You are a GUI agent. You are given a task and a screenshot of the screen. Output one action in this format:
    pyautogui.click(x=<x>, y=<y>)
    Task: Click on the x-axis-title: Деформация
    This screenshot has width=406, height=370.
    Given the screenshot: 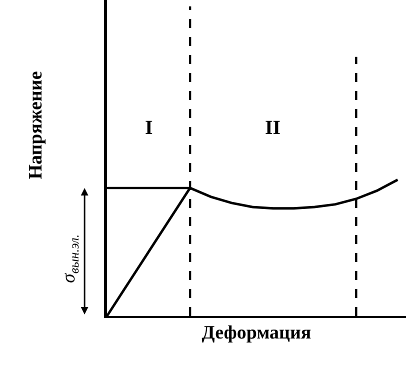 What is the action you would take?
    pyautogui.click(x=257, y=333)
    